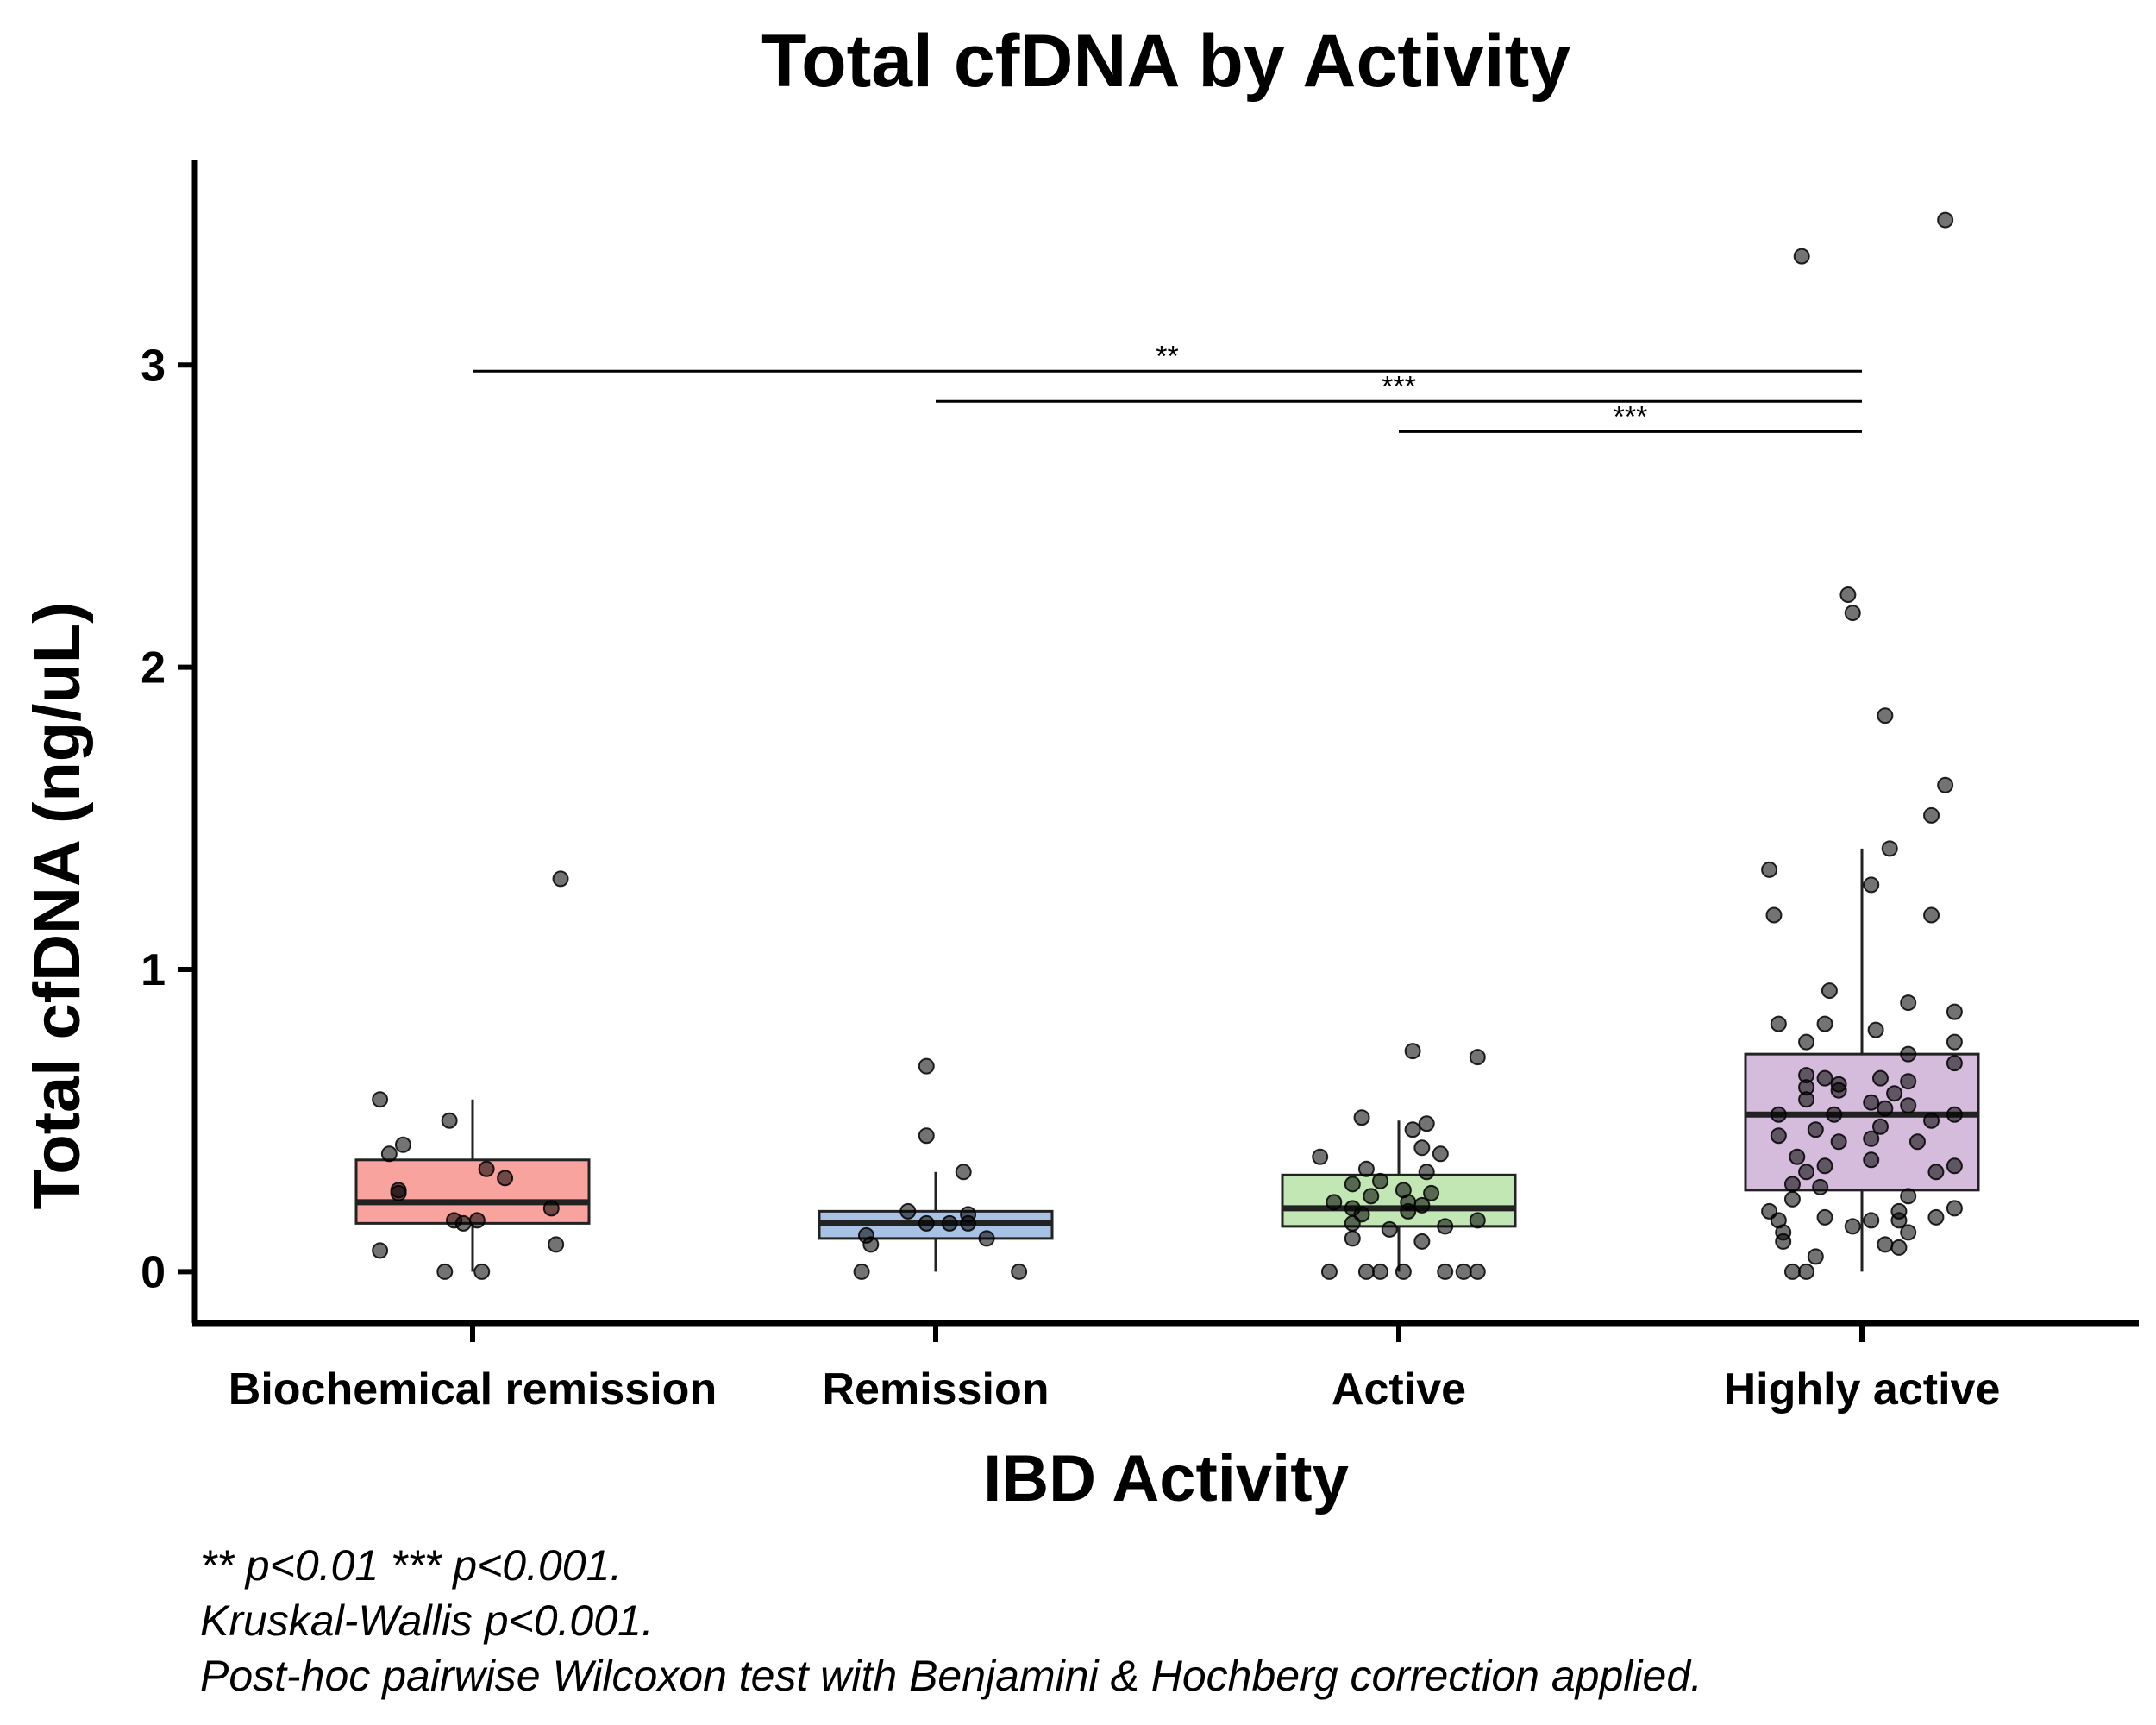  I want to click on x-tick-label: Biochemical remission, so click(473, 1389).